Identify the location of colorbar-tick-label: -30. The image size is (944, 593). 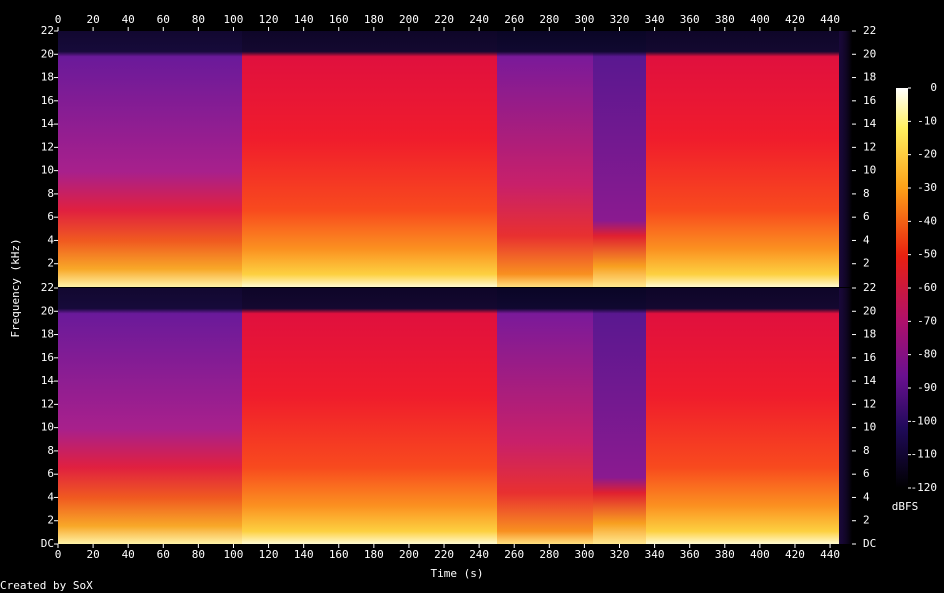
(927, 187).